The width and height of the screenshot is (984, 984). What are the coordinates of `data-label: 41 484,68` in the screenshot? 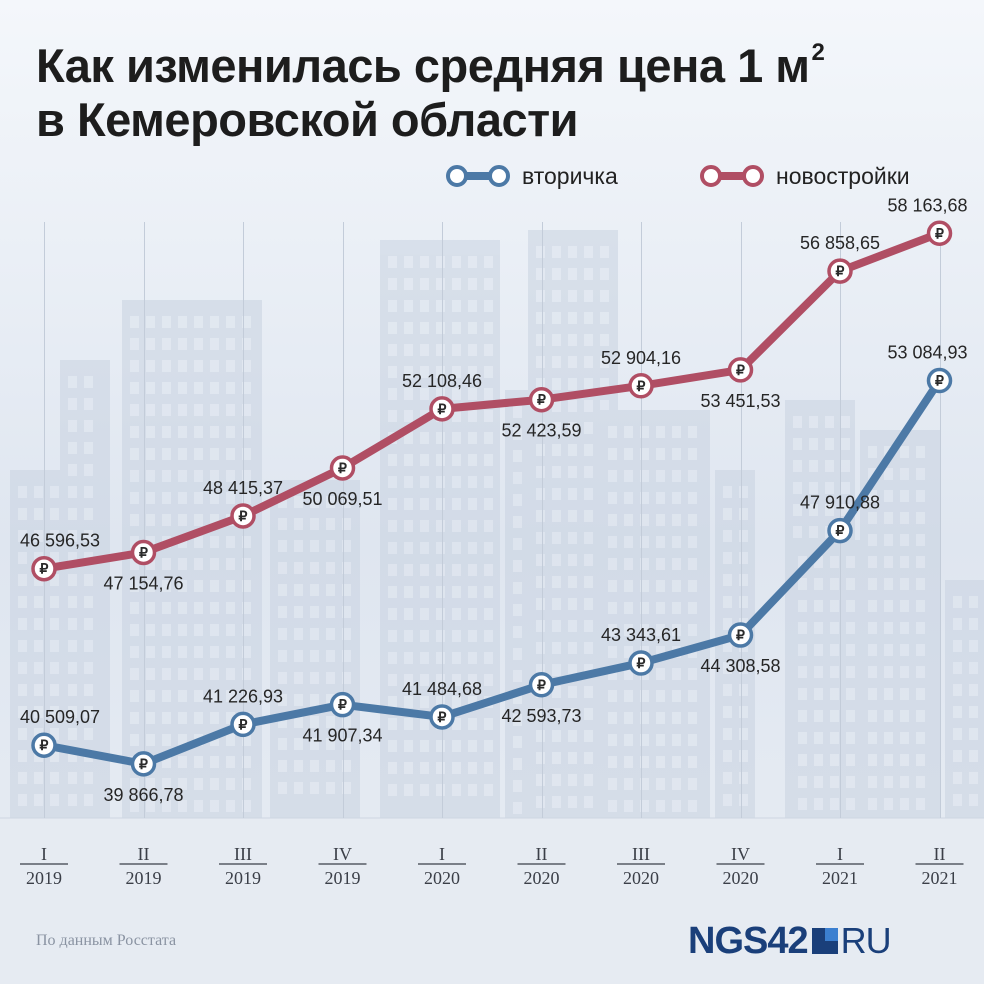 It's located at (442, 689).